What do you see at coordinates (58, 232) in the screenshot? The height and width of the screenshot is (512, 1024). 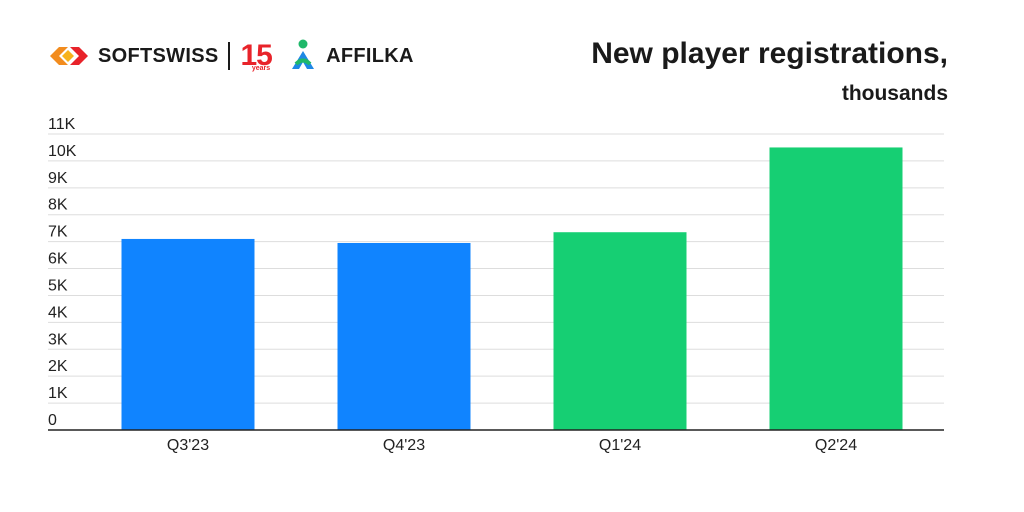 I see `y-tick-label: 7K` at bounding box center [58, 232].